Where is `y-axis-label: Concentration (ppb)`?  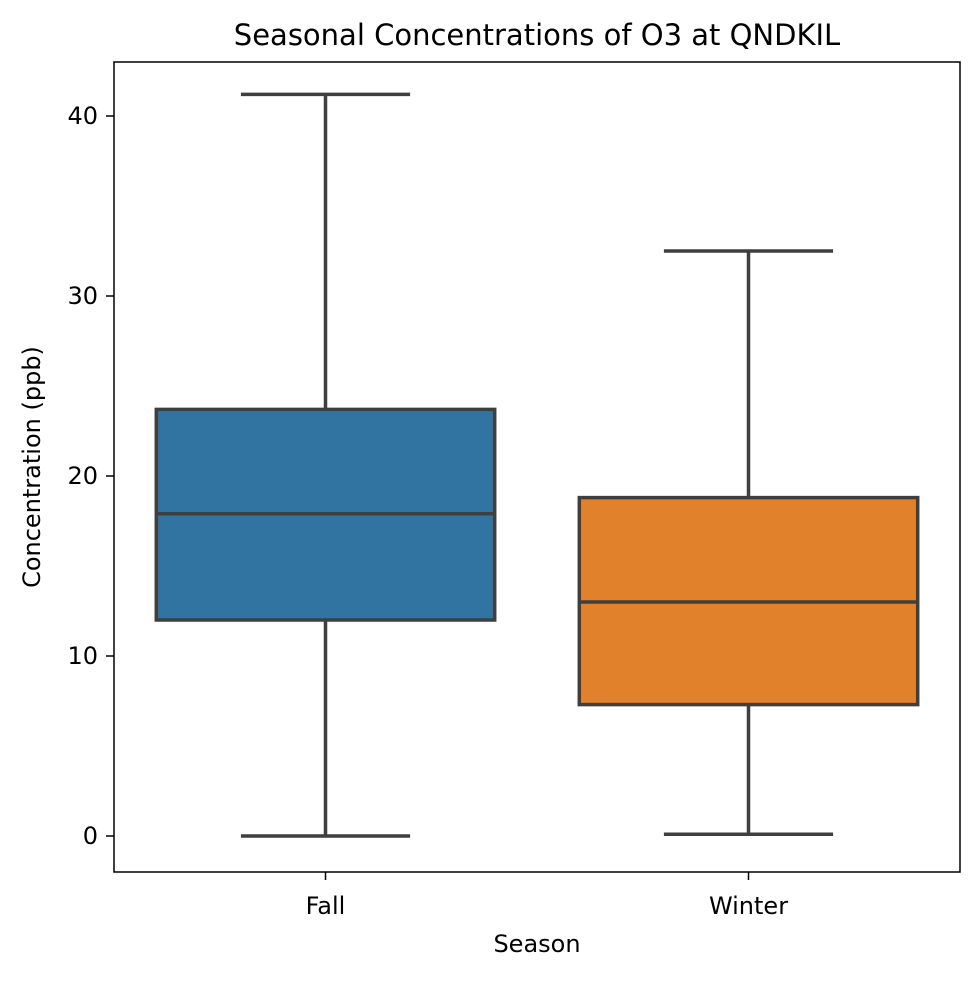
y-axis-label: Concentration (ppb) is located at coordinates (32, 467).